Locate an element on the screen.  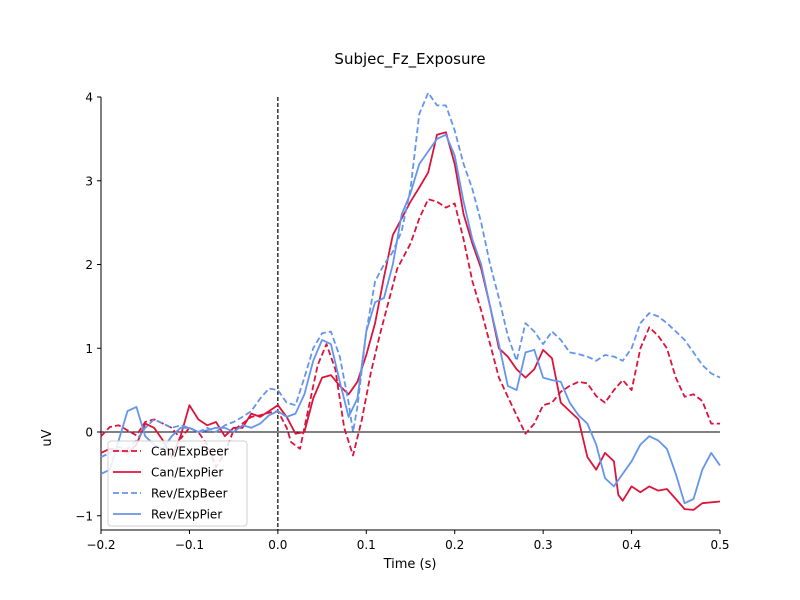
x-tick-label: 0.2 is located at coordinates (454, 545).